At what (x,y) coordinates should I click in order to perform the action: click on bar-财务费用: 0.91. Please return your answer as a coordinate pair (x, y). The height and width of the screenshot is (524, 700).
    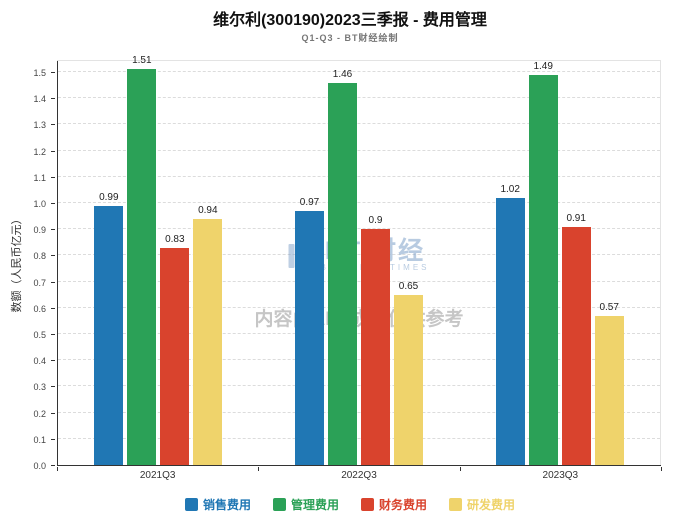
    Looking at the image, I should click on (576, 339).